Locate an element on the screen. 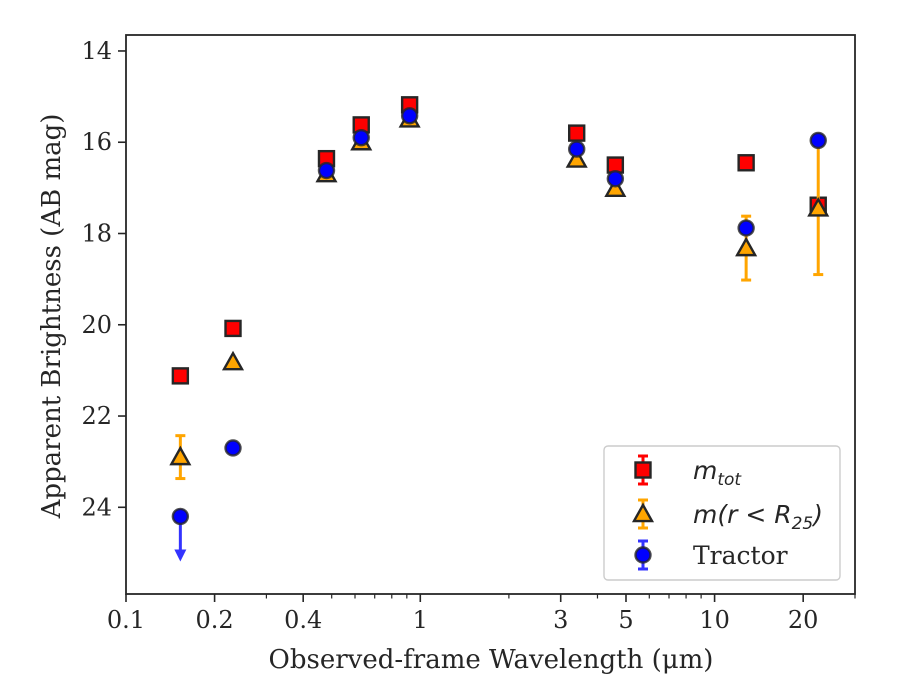 Image resolution: width=900 pixels, height=700 pixels. legend-marker-circle is located at coordinates (643, 555).